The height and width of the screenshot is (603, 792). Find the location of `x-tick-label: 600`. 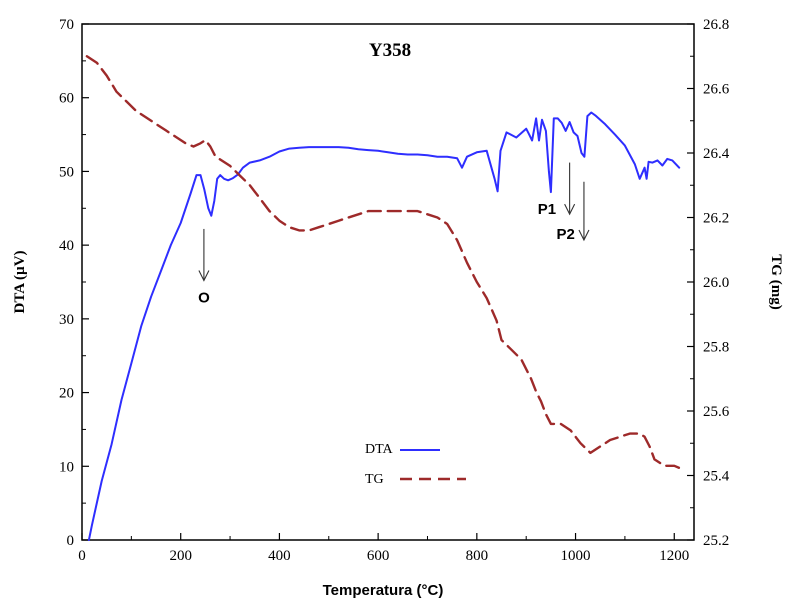

x-tick-label: 600 is located at coordinates (378, 556).